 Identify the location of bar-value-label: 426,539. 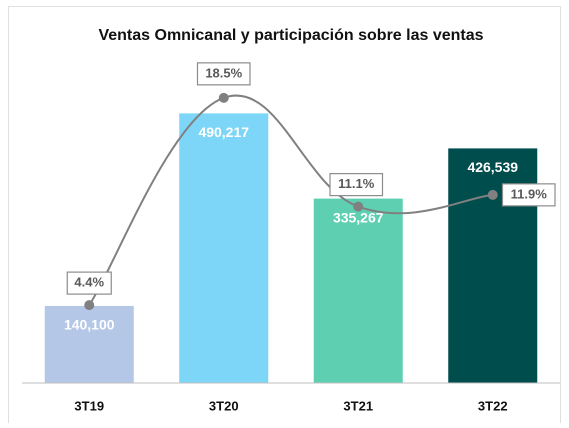
(492, 167).